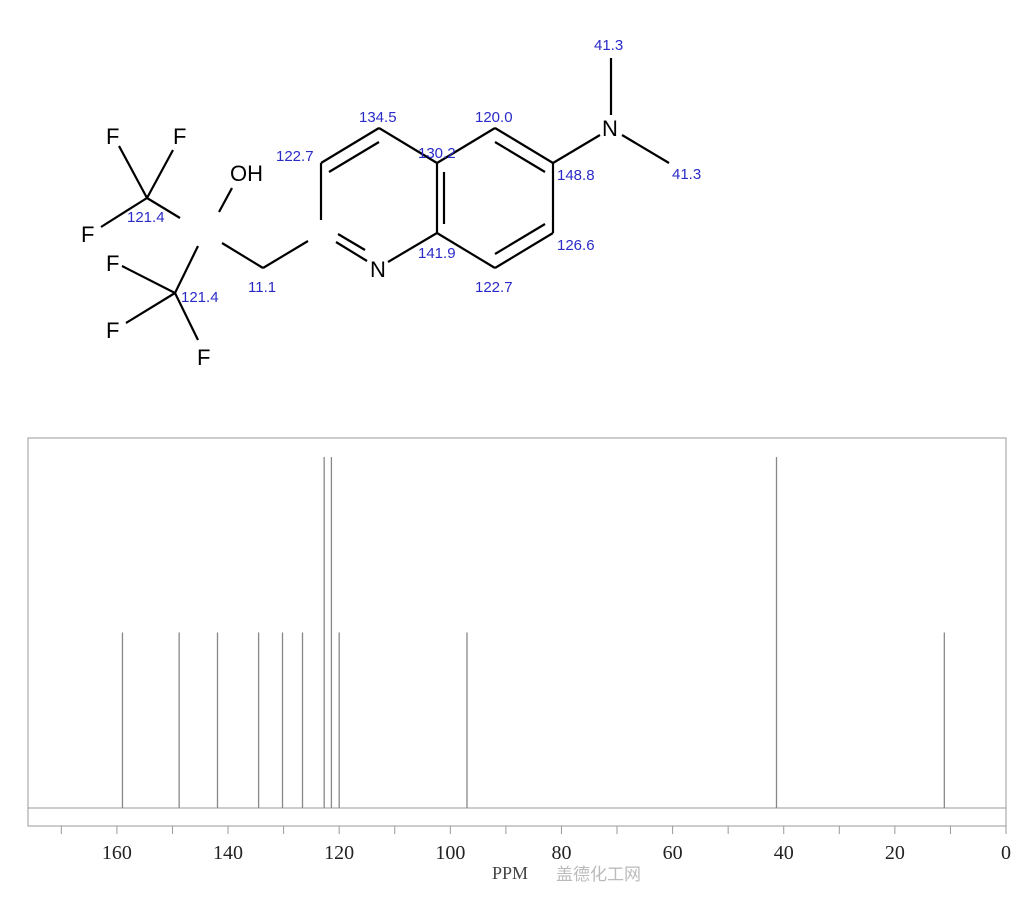 The height and width of the screenshot is (900, 1024). Describe the element at coordinates (535, 845) in the screenshot. I see `x-axis: 160 140 120 100 80 60 40 20 0` at that location.